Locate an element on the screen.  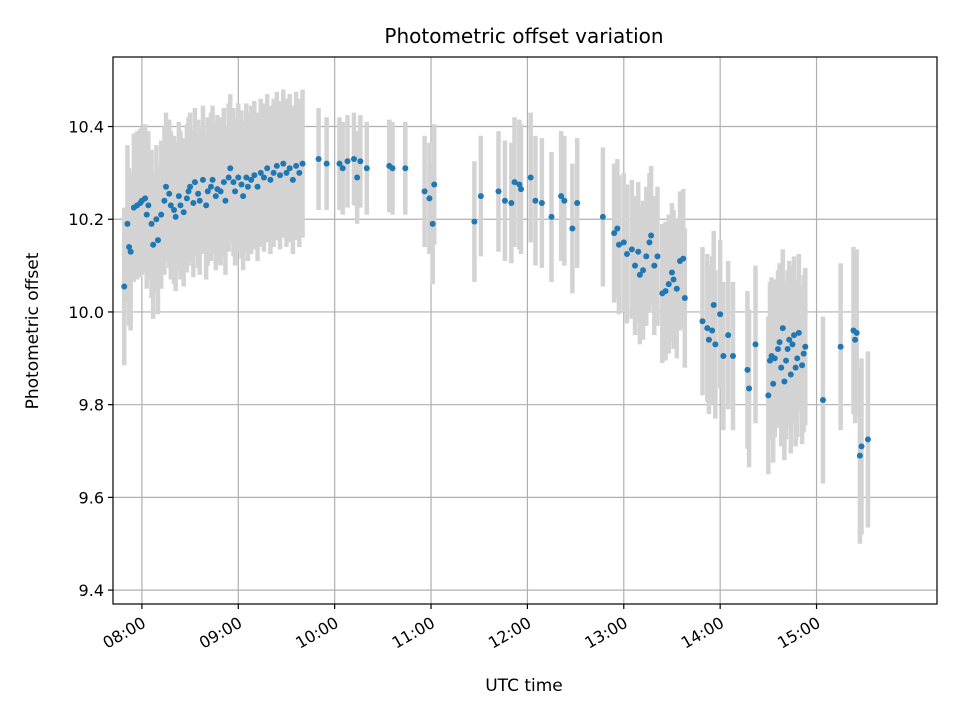
y-tick-label: 9.6 is located at coordinates (91, 497).